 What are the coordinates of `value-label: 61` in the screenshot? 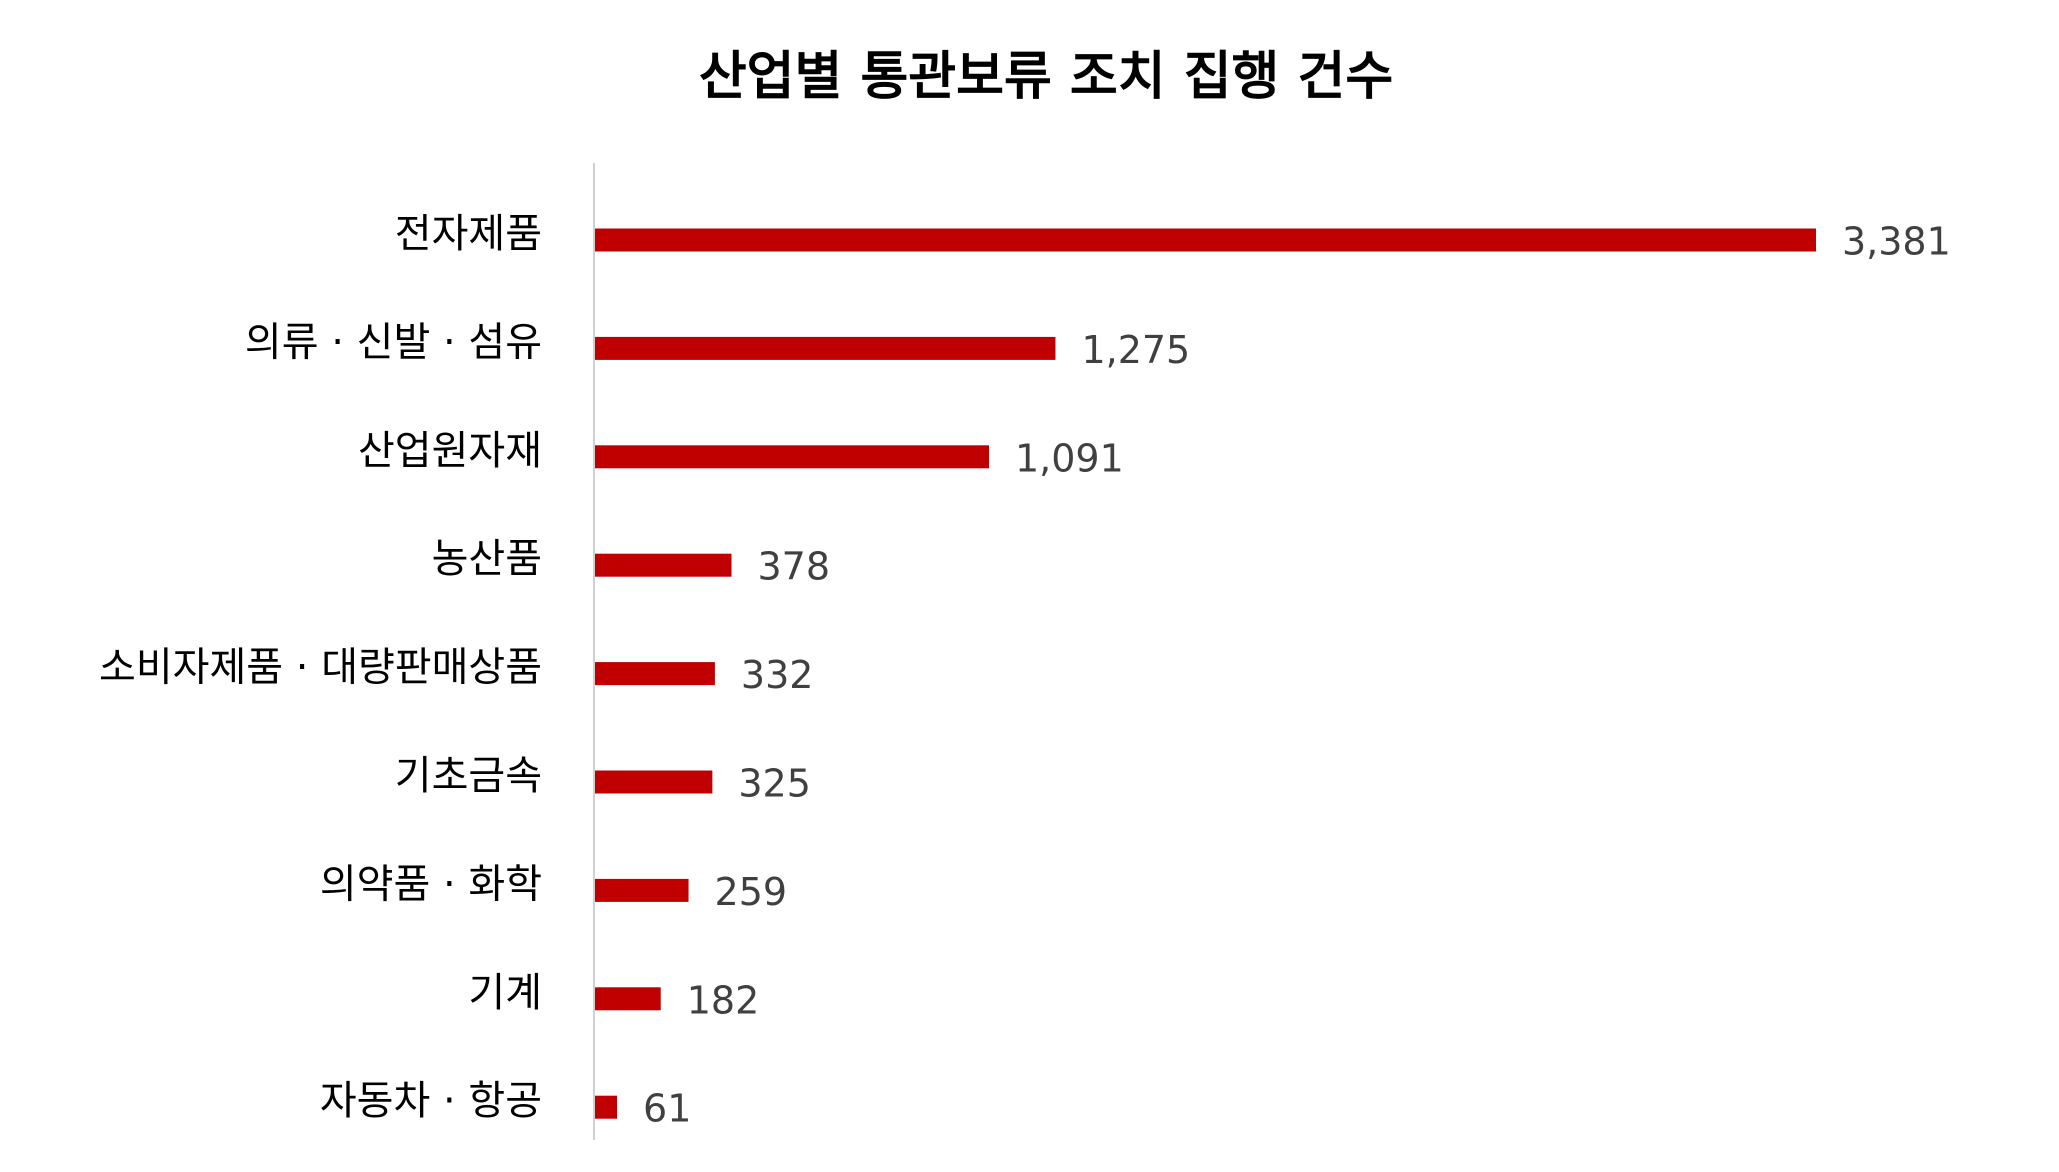 It's located at (667, 1109).